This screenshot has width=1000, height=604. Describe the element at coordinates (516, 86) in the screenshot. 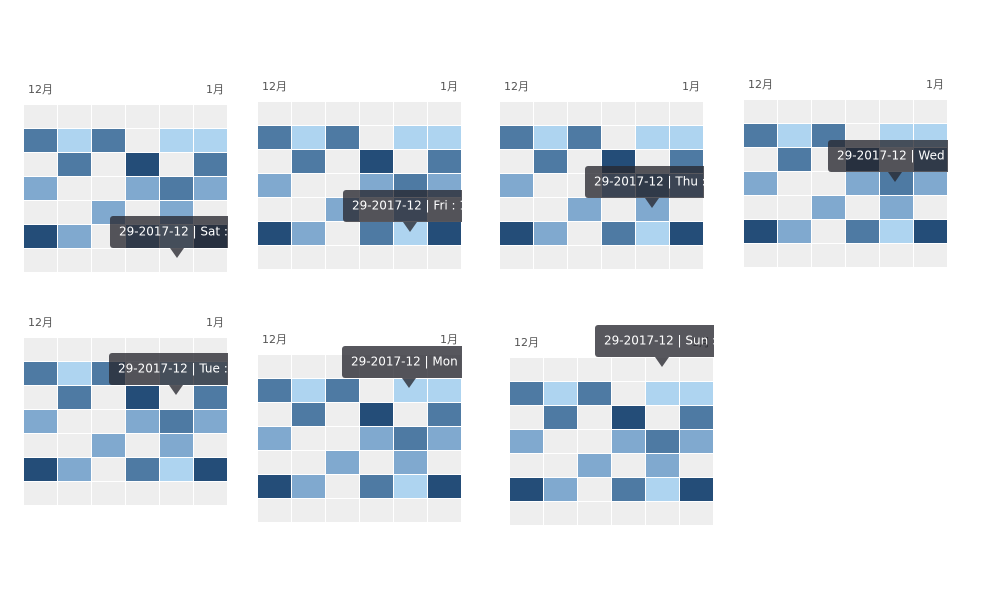

I see `month-label: 12月` at that location.